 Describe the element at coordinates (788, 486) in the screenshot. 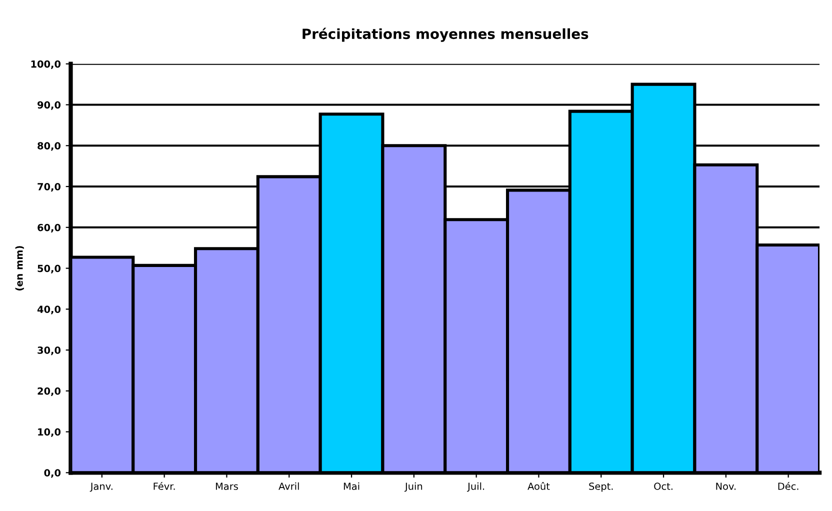

I see `x-tick-label: Déc.` at that location.